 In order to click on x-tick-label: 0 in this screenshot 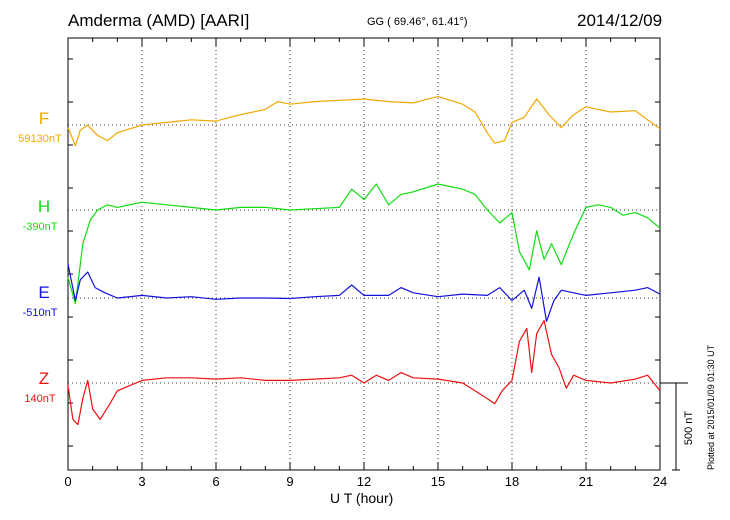, I will do `click(67, 481)`.